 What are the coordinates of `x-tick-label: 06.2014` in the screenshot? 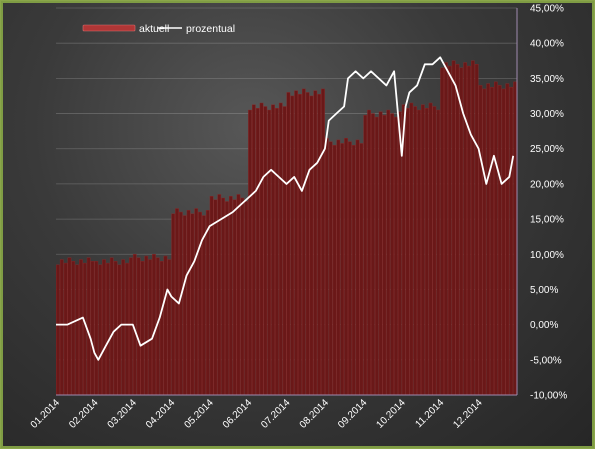 It's located at (238, 414).